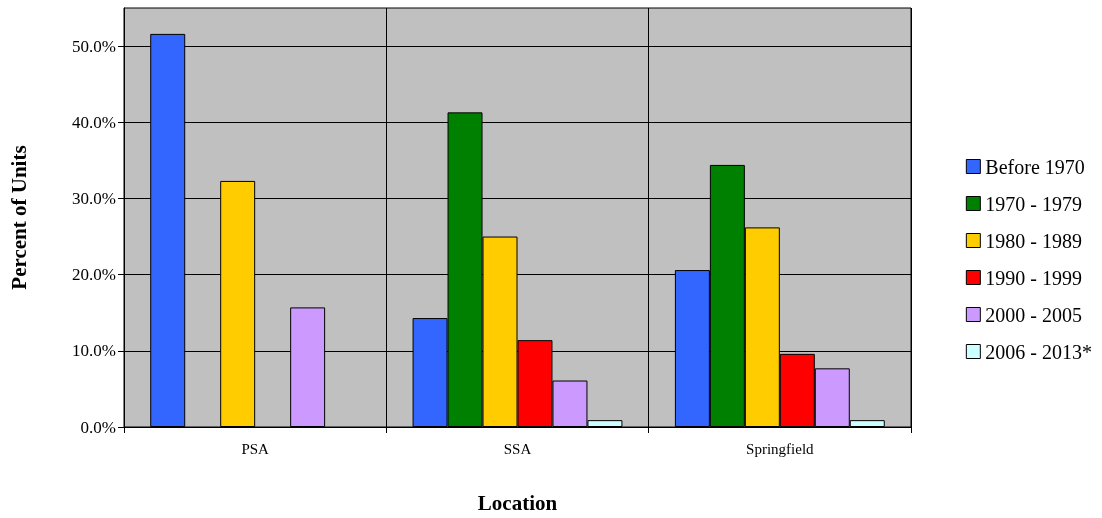 The width and height of the screenshot is (1102, 518). Describe the element at coordinates (94, 46) in the screenshot. I see `y-tick-label: 50.0%` at that location.